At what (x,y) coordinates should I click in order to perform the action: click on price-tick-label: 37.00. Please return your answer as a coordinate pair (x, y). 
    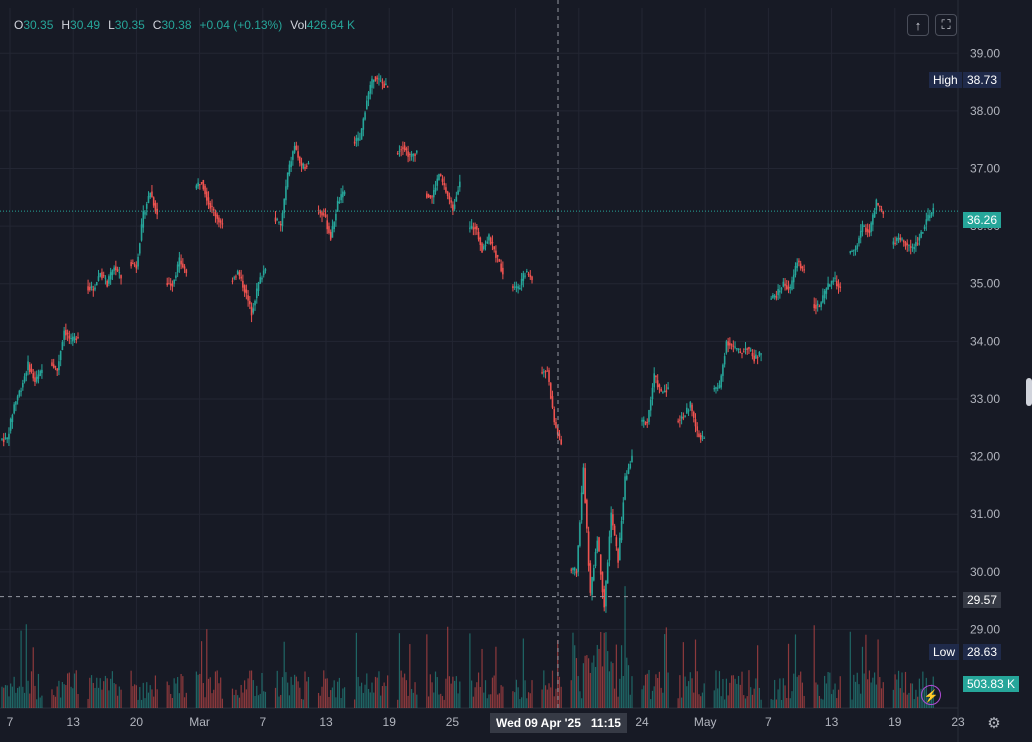
    Looking at the image, I should click on (985, 169).